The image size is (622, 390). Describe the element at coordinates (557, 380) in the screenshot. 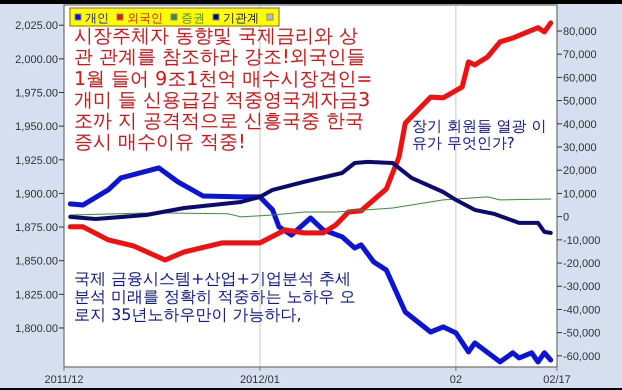

I see `x-tick-label: 02/17` at that location.